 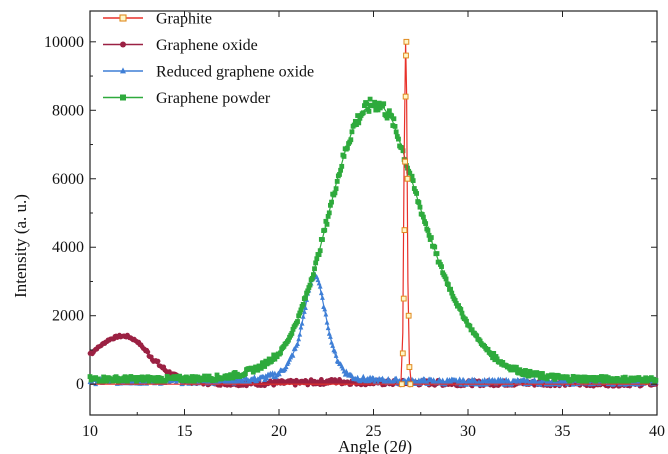 I want to click on x-tick-label: 40, so click(x=657, y=431).